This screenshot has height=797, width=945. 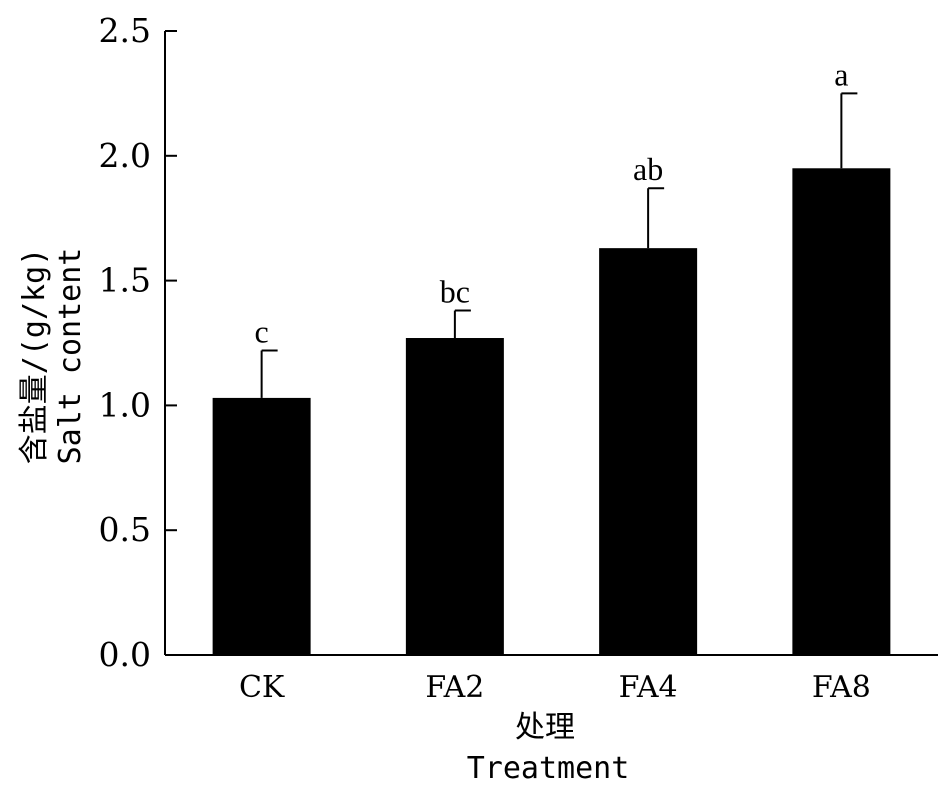 I want to click on y-tick-label: 0.5, so click(x=125, y=529).